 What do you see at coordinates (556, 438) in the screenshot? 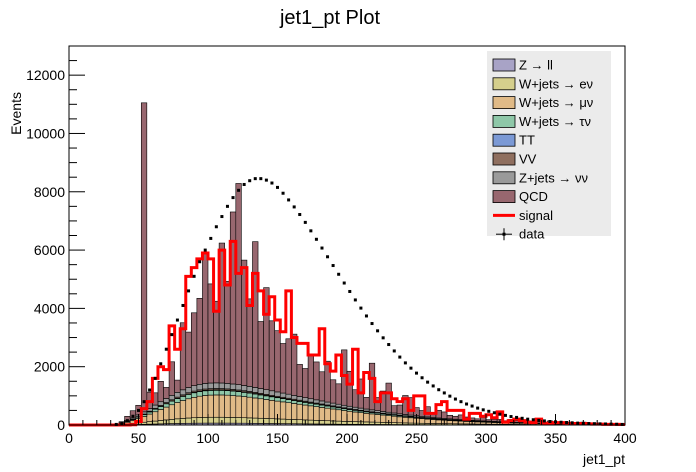
I see `x-tick-label: 350` at bounding box center [556, 438].